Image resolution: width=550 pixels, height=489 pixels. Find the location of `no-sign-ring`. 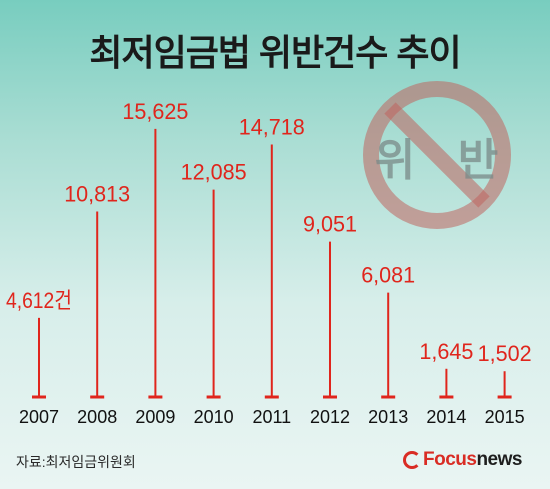

no-sign-ring is located at coordinates (437, 155).